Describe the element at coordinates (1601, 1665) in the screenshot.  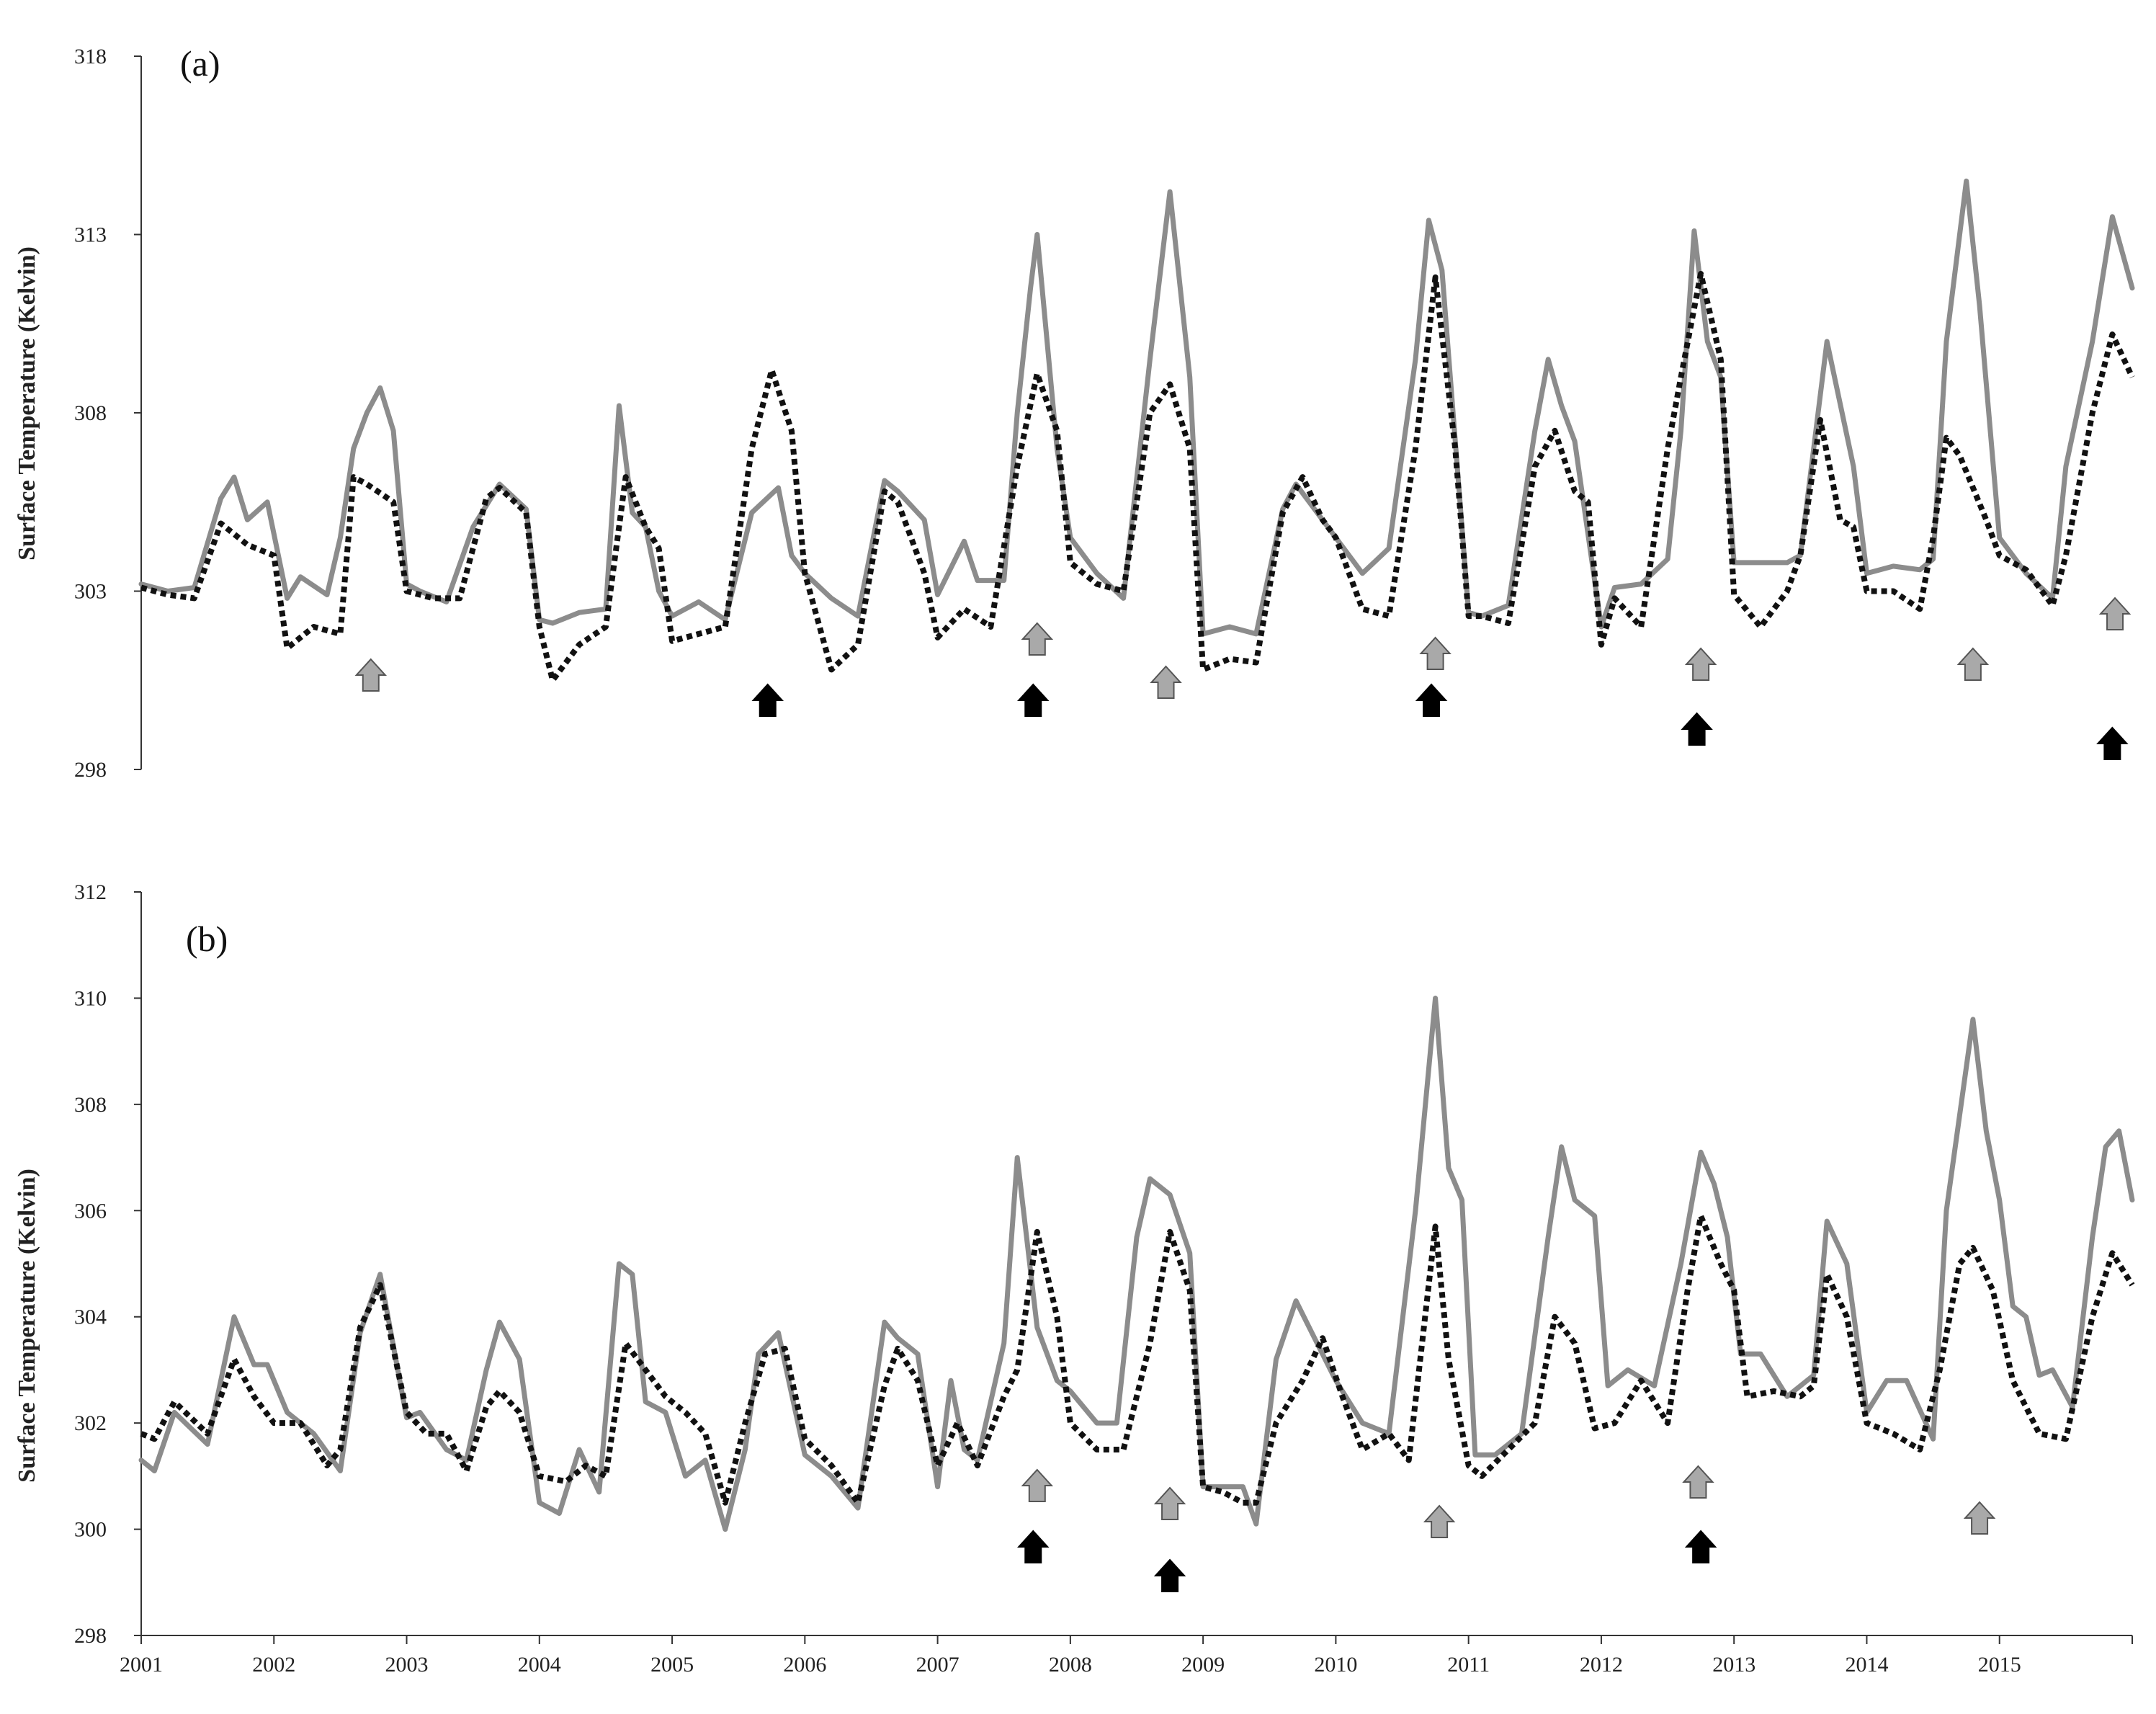
I see `x-tick-label: 2012` at that location.